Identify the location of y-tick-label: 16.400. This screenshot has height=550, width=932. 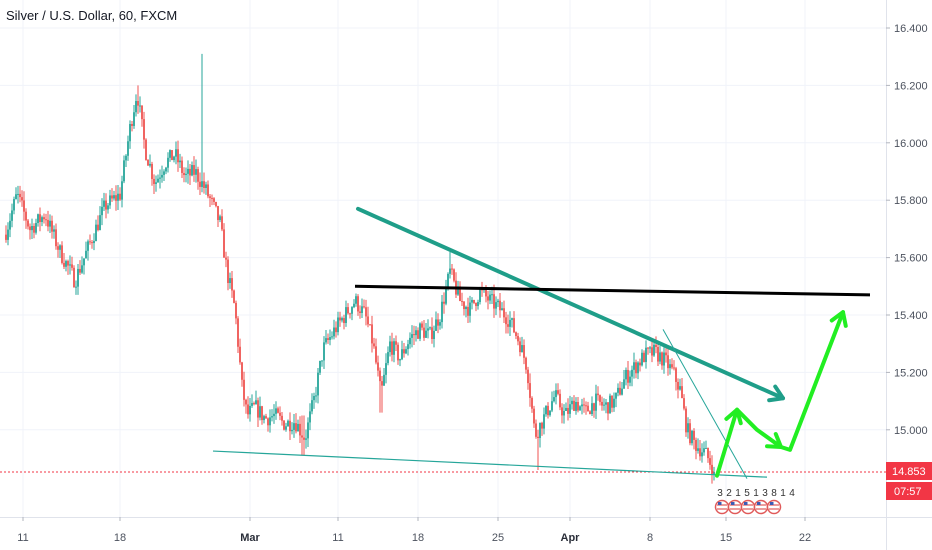
(911, 29).